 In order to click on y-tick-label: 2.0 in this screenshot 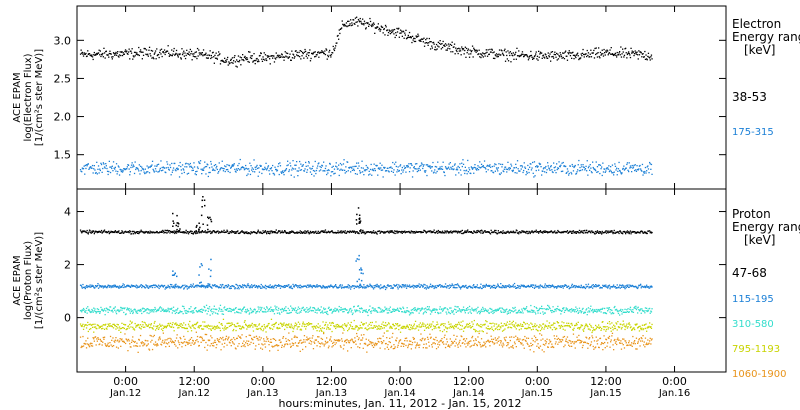, I will do `click(63, 117)`.